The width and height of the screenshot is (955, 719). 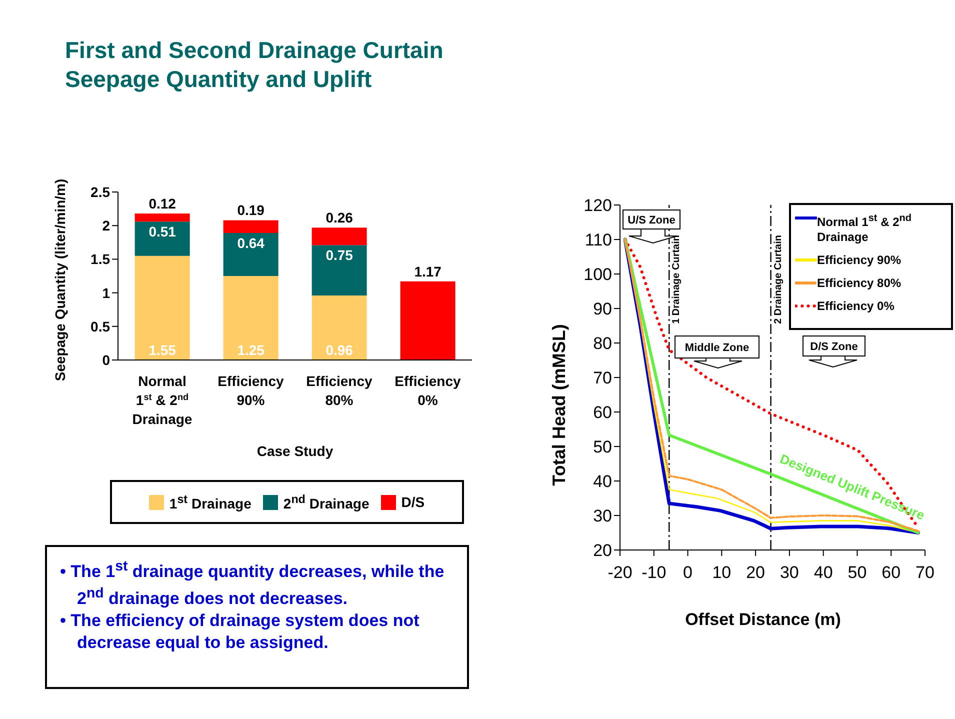 I want to click on x-tick-label: 50, so click(x=857, y=572).